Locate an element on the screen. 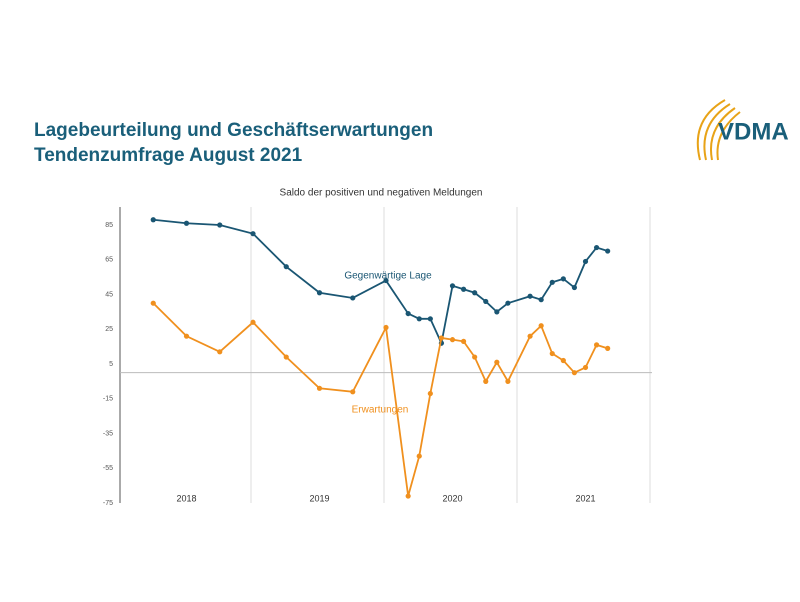 Image resolution: width=800 pixels, height=602 pixels. y-tick-label: 25 is located at coordinates (109, 329).